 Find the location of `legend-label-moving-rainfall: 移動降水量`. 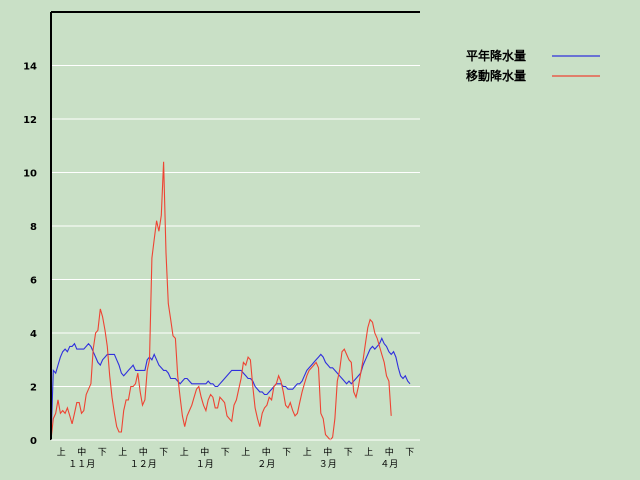

legend-label-moving-rainfall: 移動降水量 is located at coordinates (496, 75).